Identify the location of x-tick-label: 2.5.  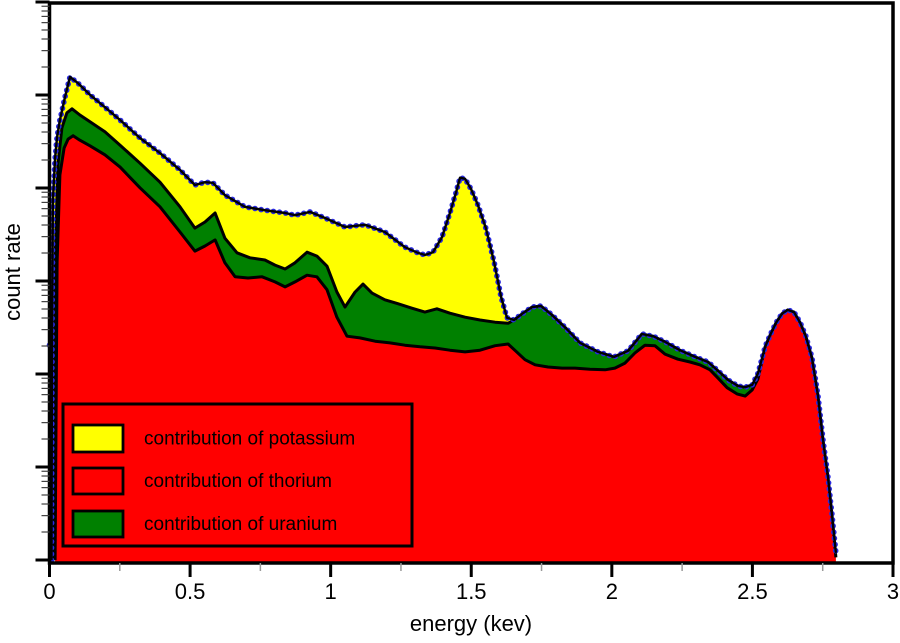
(752, 591).